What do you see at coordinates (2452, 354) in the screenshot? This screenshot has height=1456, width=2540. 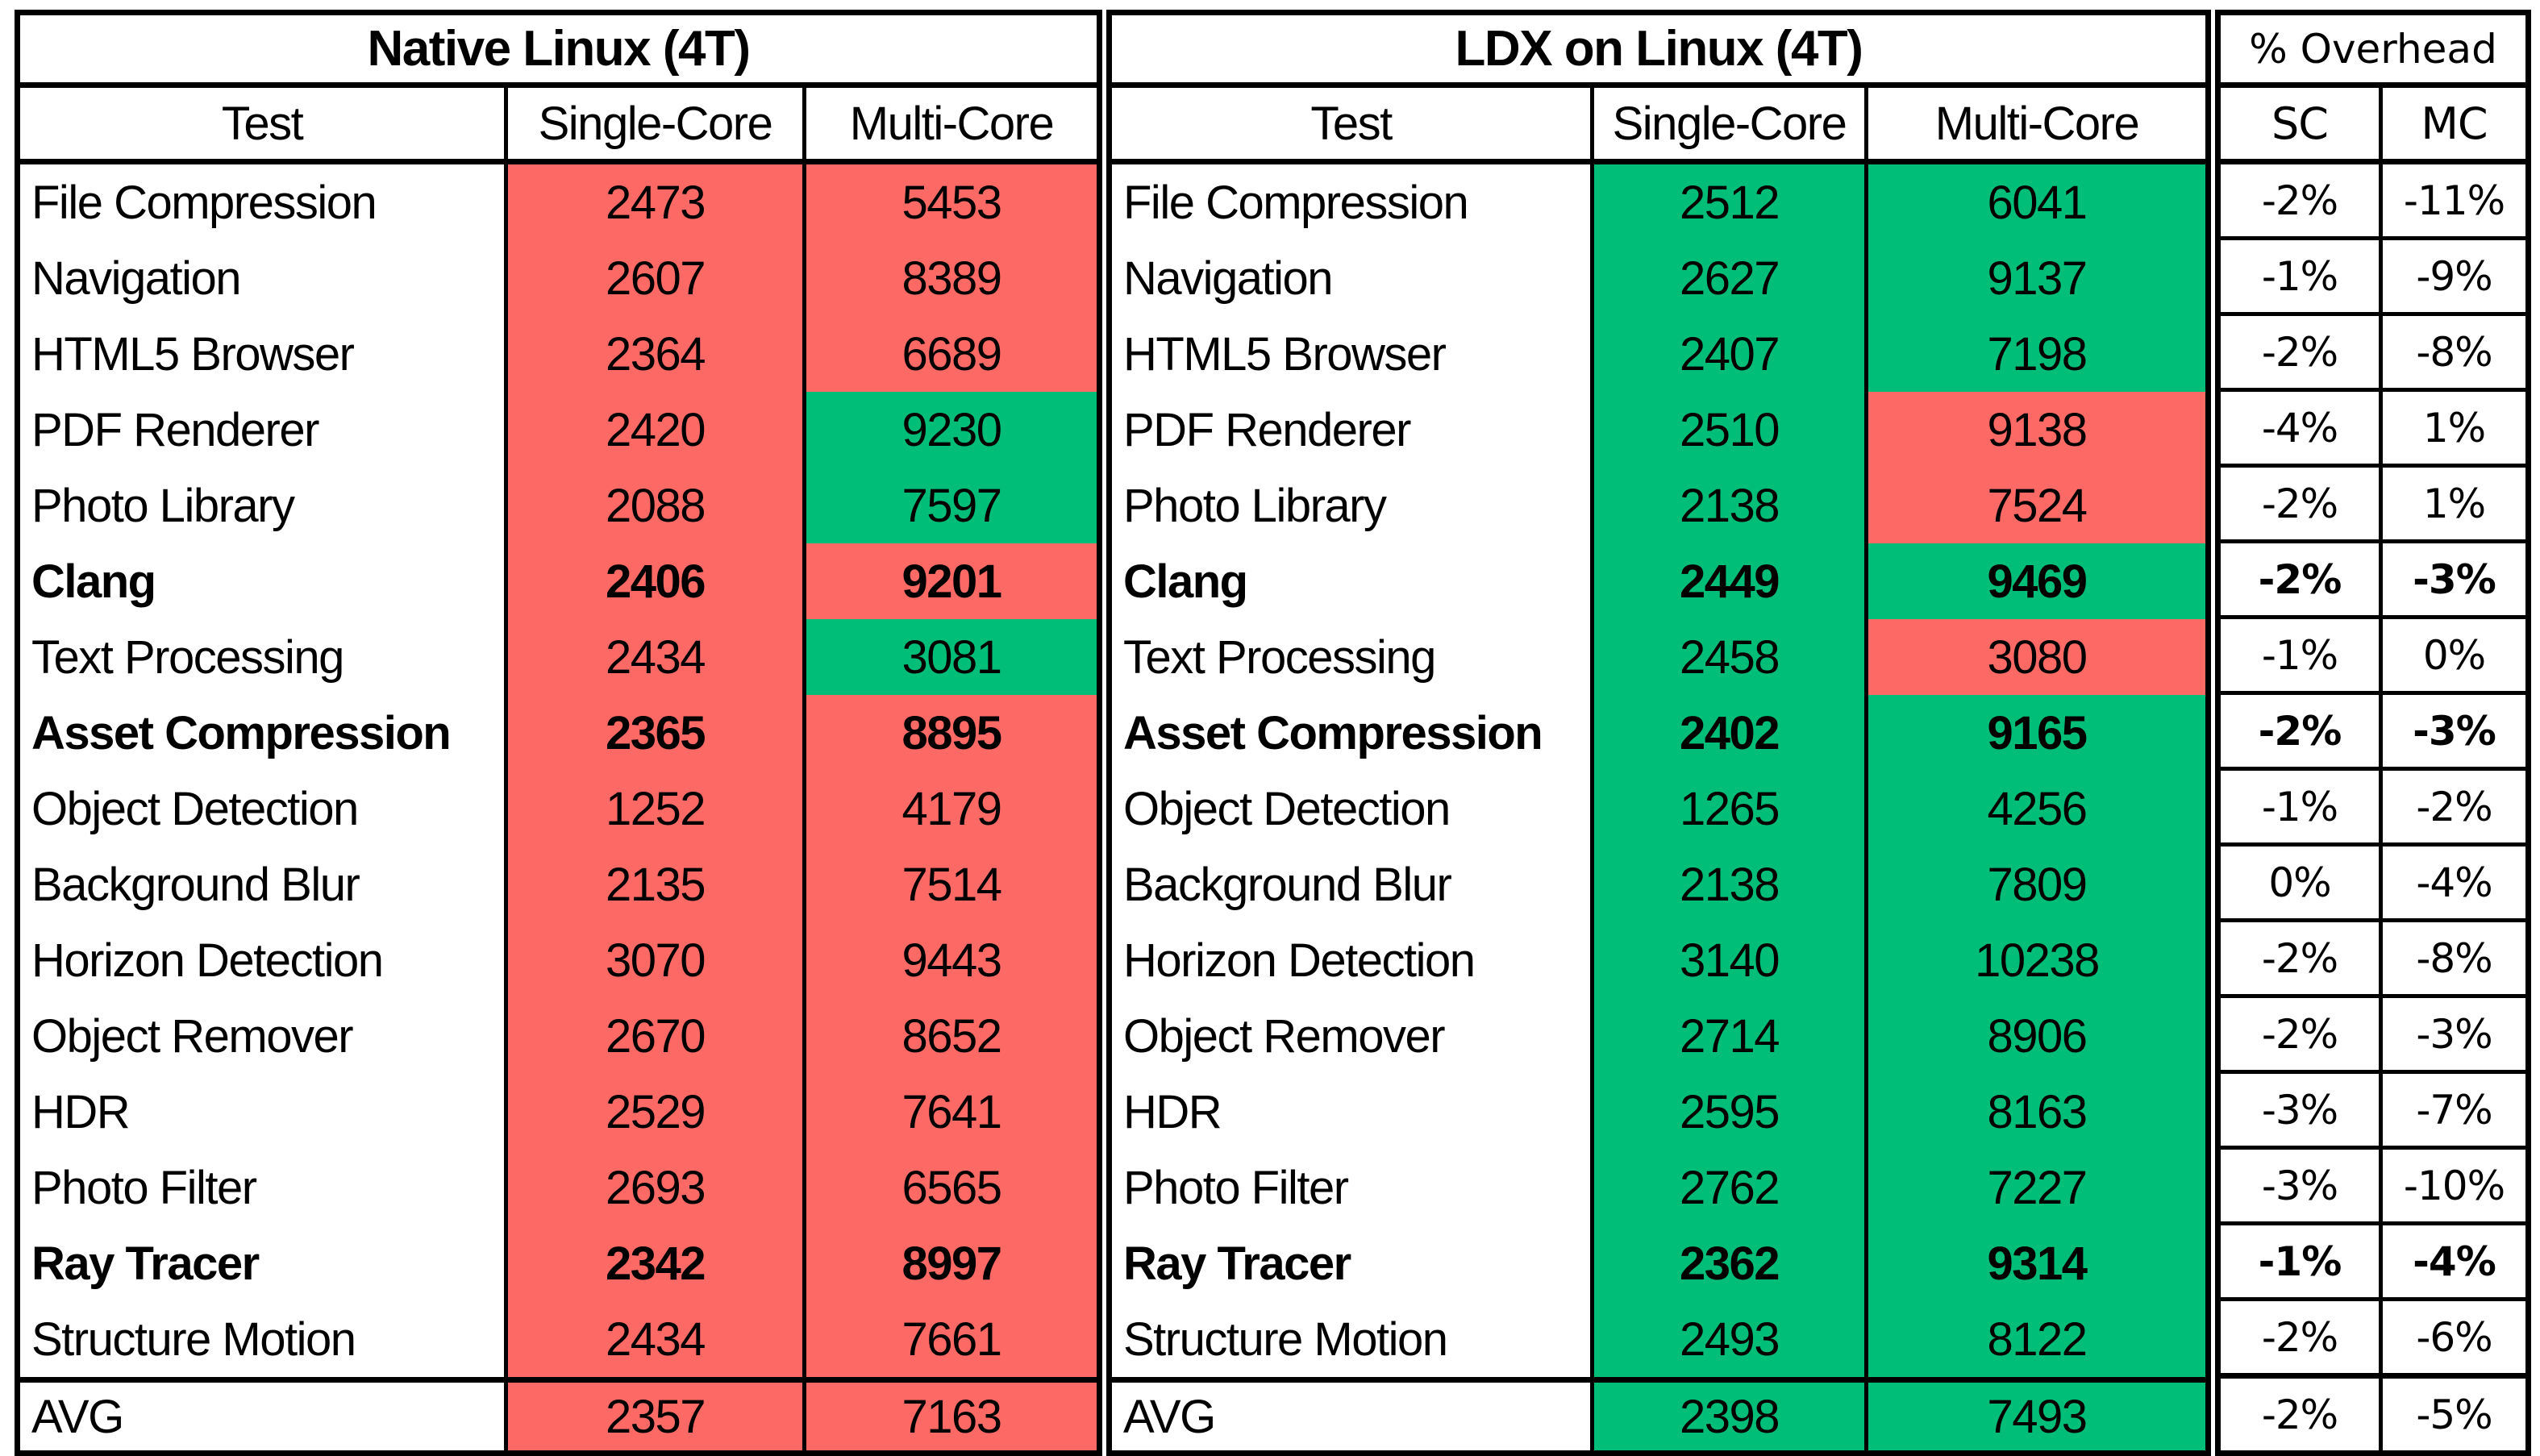 I see `overhead-mc-value-cell: -8%` at bounding box center [2452, 354].